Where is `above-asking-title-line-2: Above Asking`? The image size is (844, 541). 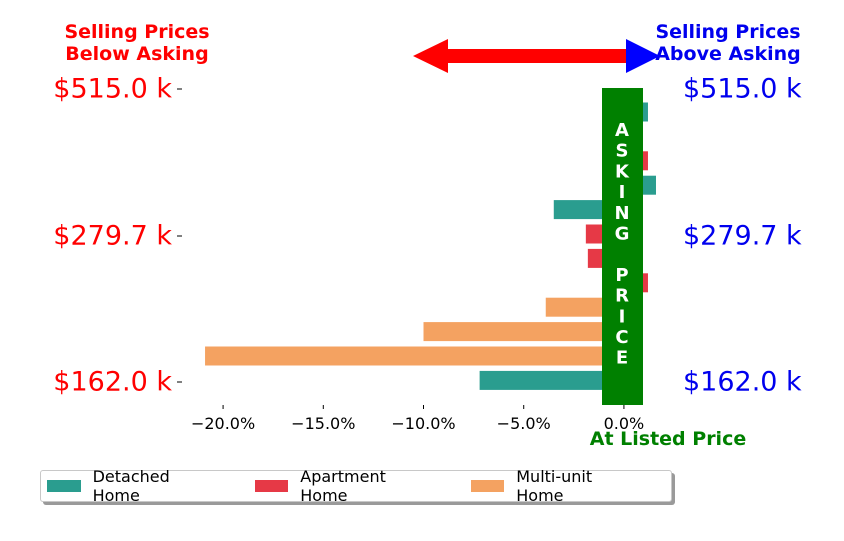
above-asking-title-line-2: Above Asking is located at coordinates (728, 54).